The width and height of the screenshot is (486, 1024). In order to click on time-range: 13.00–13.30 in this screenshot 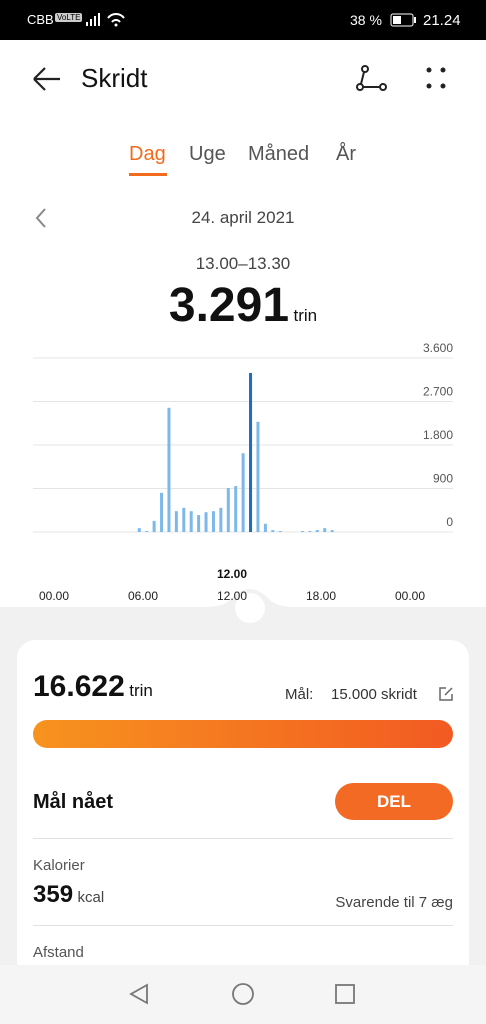, I will do `click(243, 263)`.